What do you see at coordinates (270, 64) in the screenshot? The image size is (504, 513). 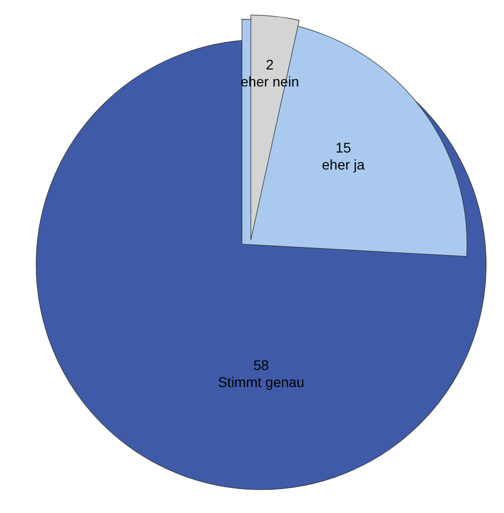 I see `data-label: 2` at bounding box center [270, 64].